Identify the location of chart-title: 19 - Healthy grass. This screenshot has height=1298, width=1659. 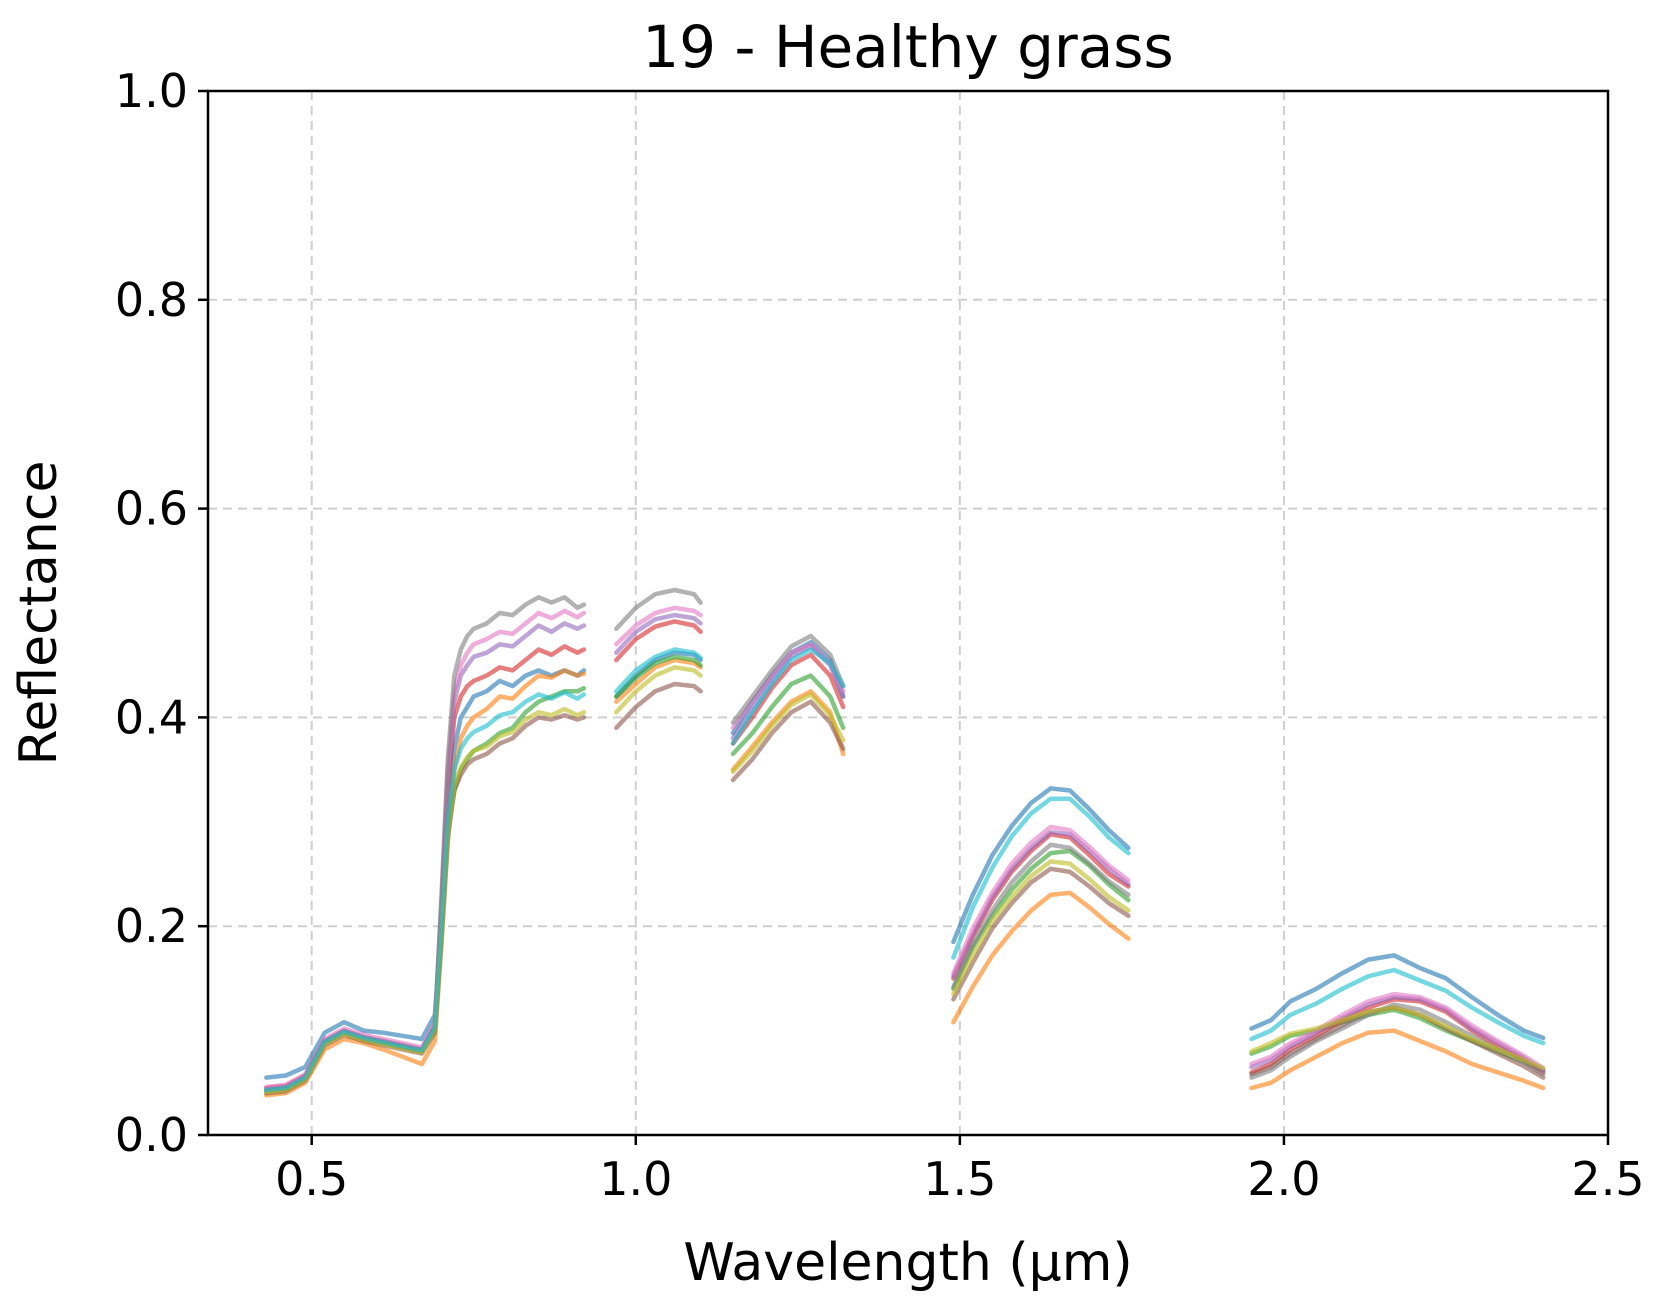
(907, 47).